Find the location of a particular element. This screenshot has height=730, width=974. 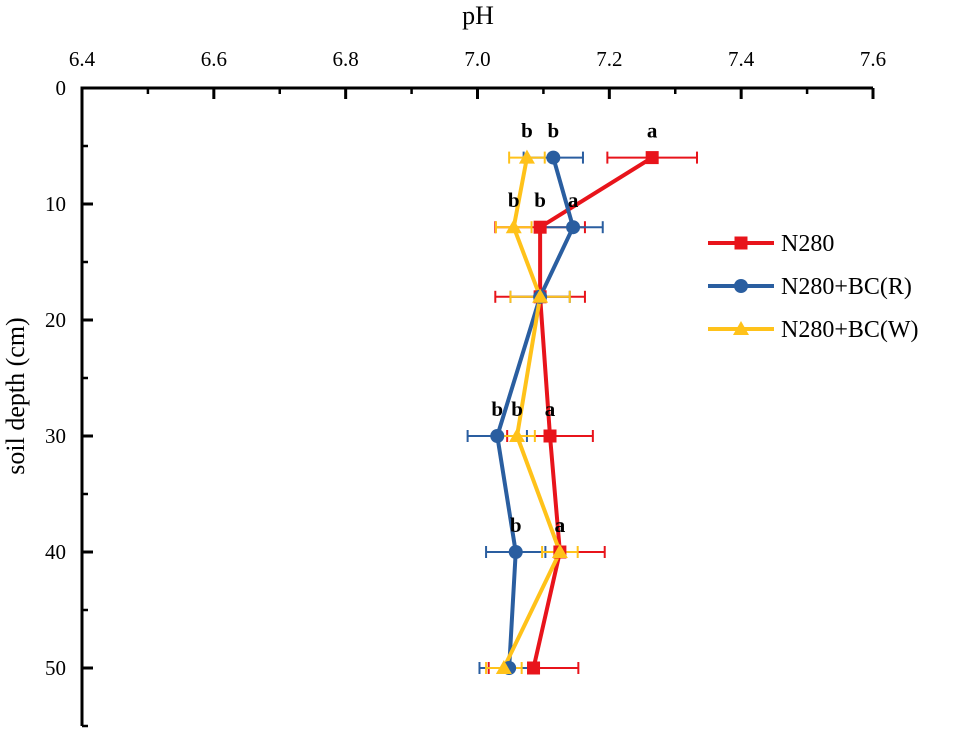

y-tick-label: 0 is located at coordinates (61, 88).